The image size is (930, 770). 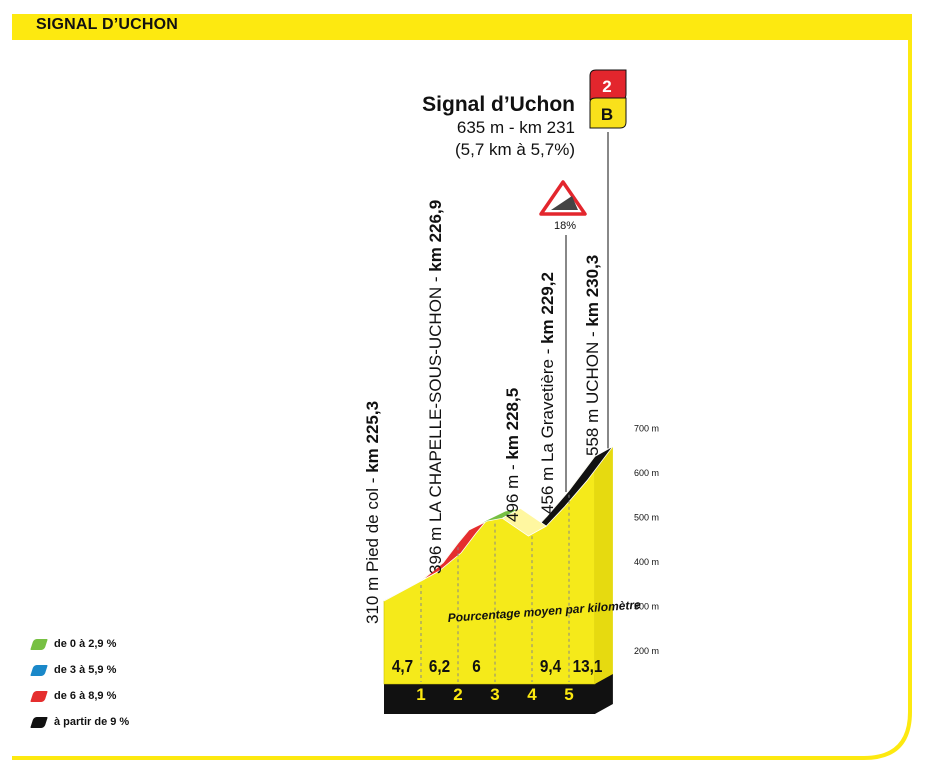 I want to click on legend-item: à partir de 9 %, so click(x=80, y=722).